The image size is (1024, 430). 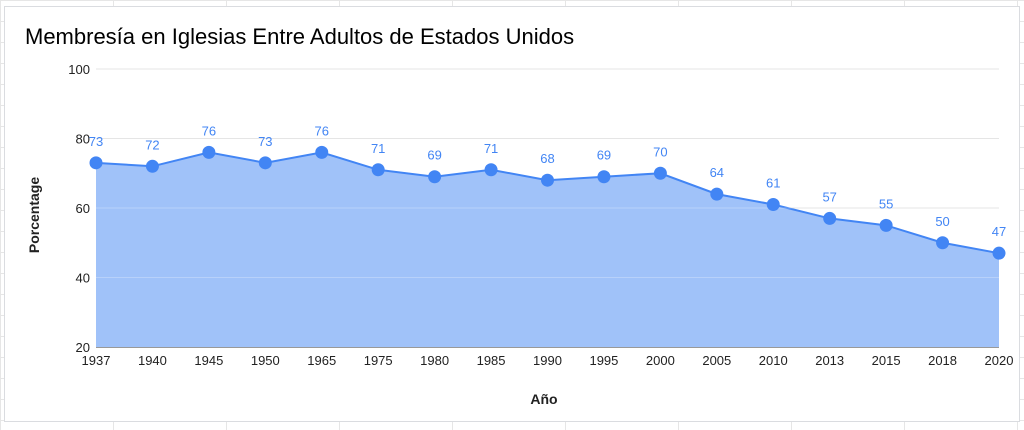 I want to click on y-tick-label: 80, so click(x=83, y=139).